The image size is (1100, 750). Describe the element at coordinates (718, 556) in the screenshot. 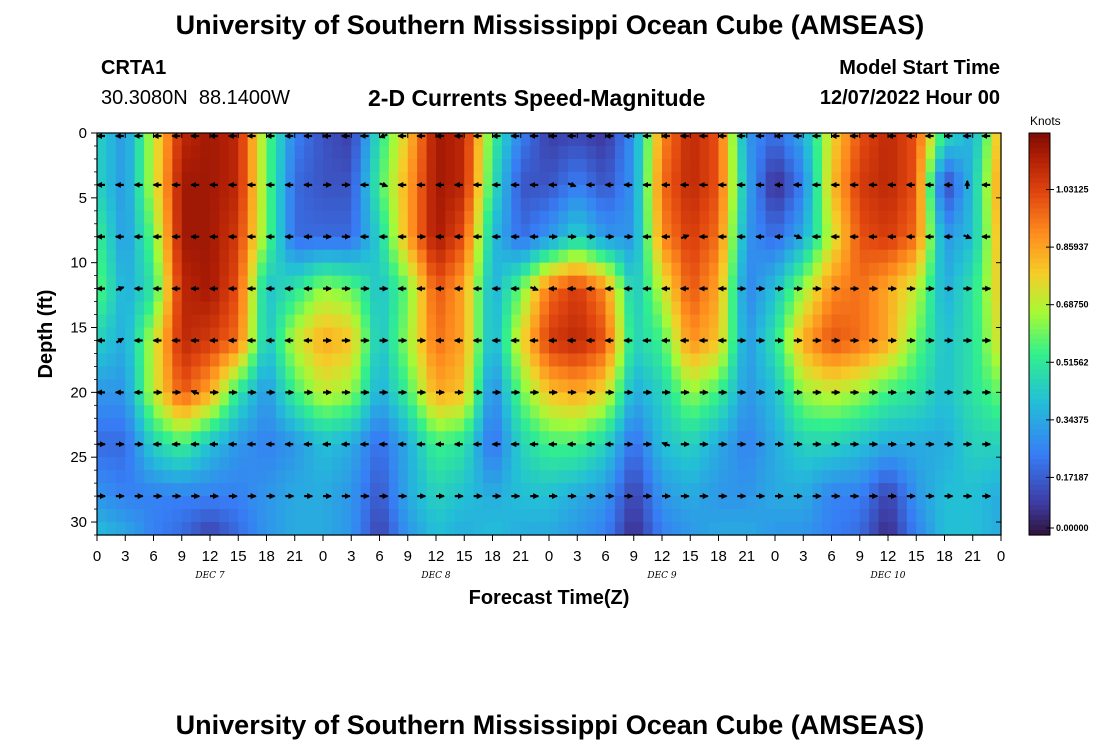

I see `x-tick-label: 18` at that location.